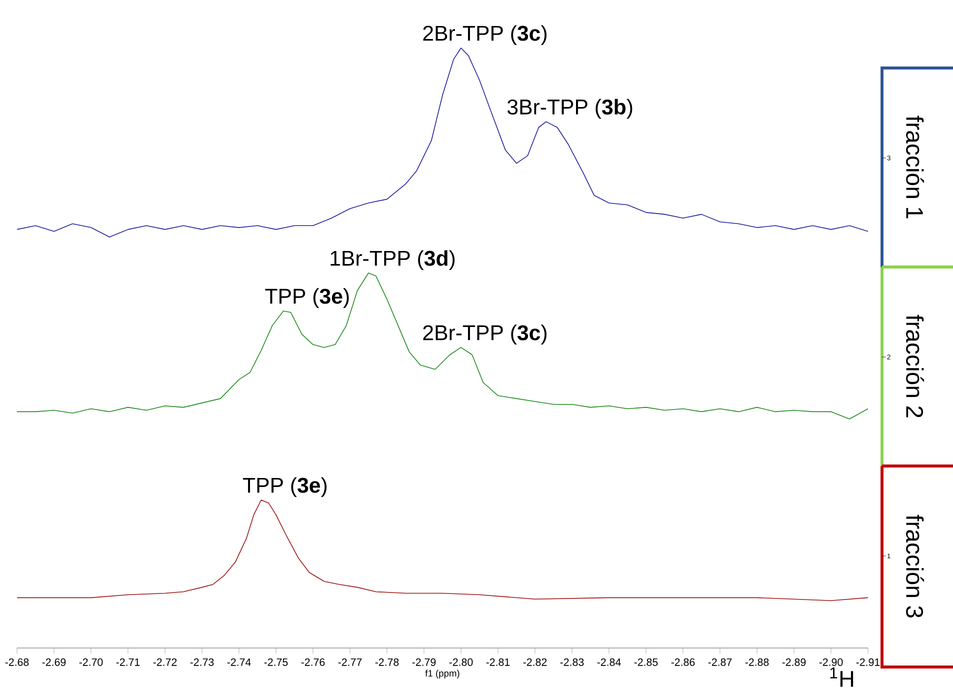 This screenshot has height=690, width=953. What do you see at coordinates (424, 662) in the screenshot?
I see `x-tick-label: -2.79` at bounding box center [424, 662].